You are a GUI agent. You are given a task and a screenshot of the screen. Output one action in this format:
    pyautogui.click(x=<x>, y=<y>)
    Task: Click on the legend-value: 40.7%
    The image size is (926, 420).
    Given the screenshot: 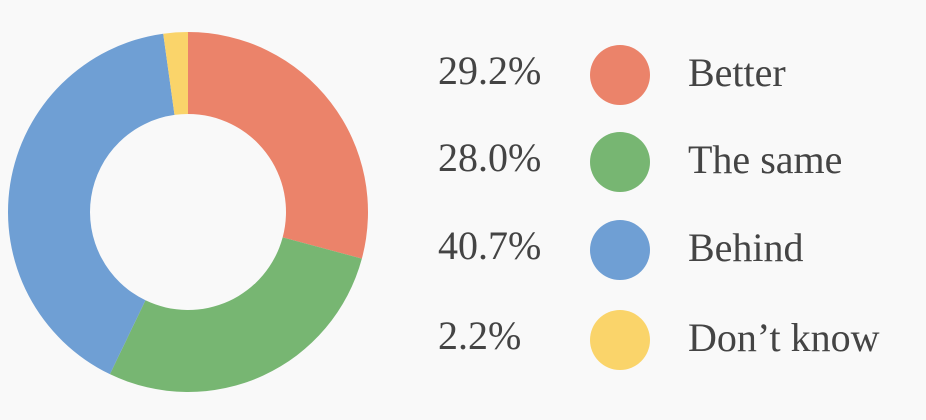 What is the action you would take?
    pyautogui.click(x=489, y=245)
    